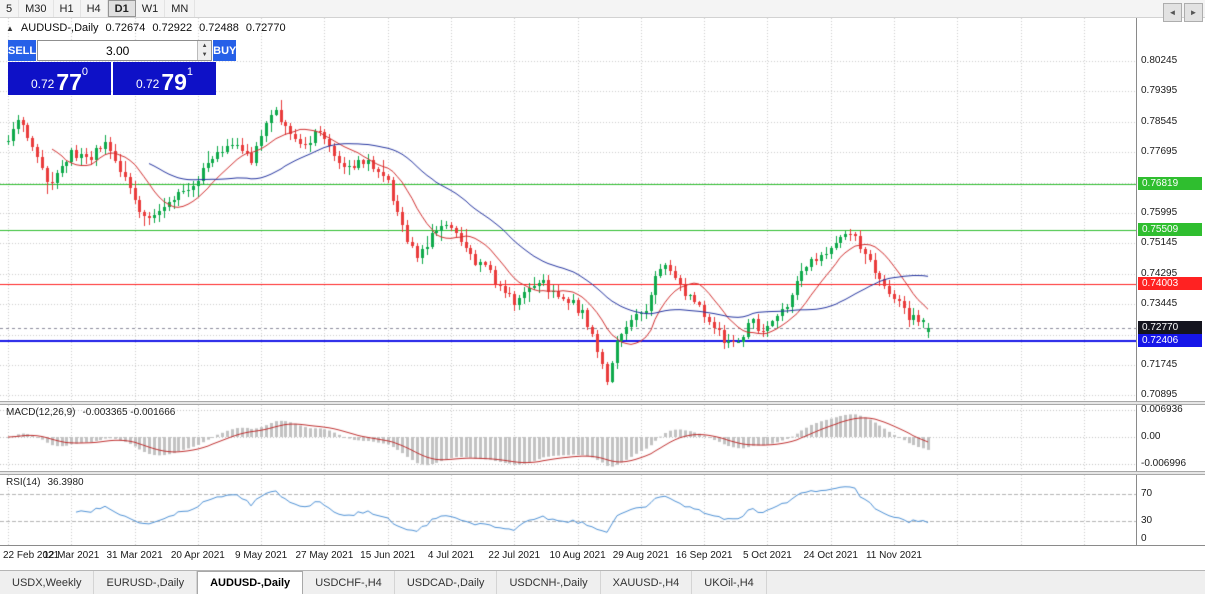 Image resolution: width=1205 pixels, height=594 pixels. Describe the element at coordinates (147, 84) in the screenshot. I see `buy-price-prefix: 0.72` at that location.